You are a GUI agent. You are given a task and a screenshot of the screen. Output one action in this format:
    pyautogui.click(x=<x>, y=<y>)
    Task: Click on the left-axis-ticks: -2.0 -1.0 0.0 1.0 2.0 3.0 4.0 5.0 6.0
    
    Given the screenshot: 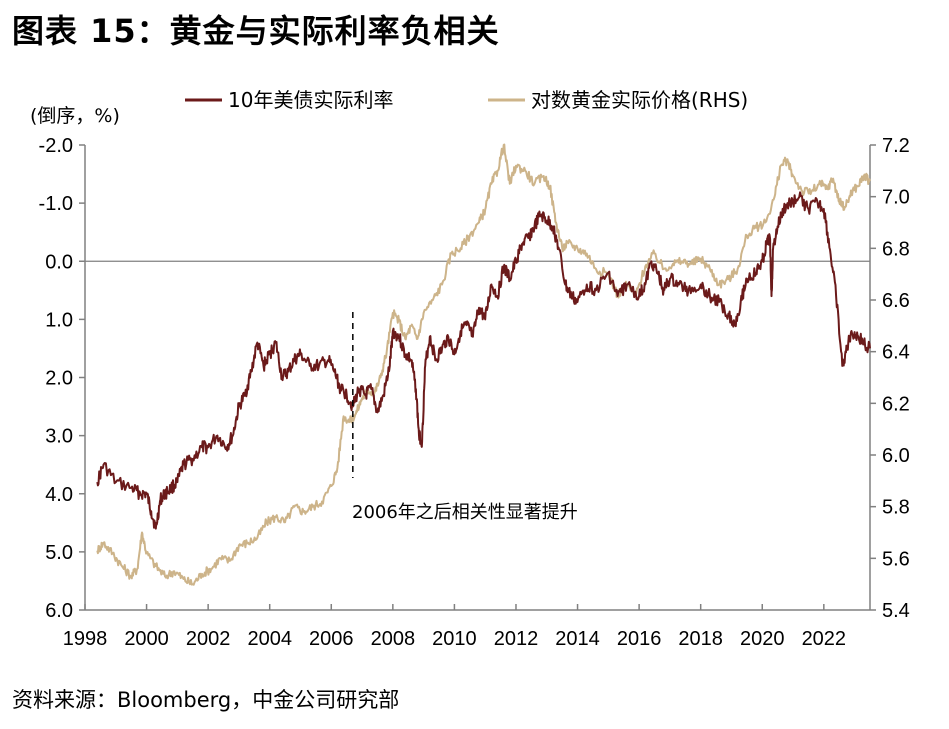 What is the action you would take?
    pyautogui.click(x=62, y=378)
    